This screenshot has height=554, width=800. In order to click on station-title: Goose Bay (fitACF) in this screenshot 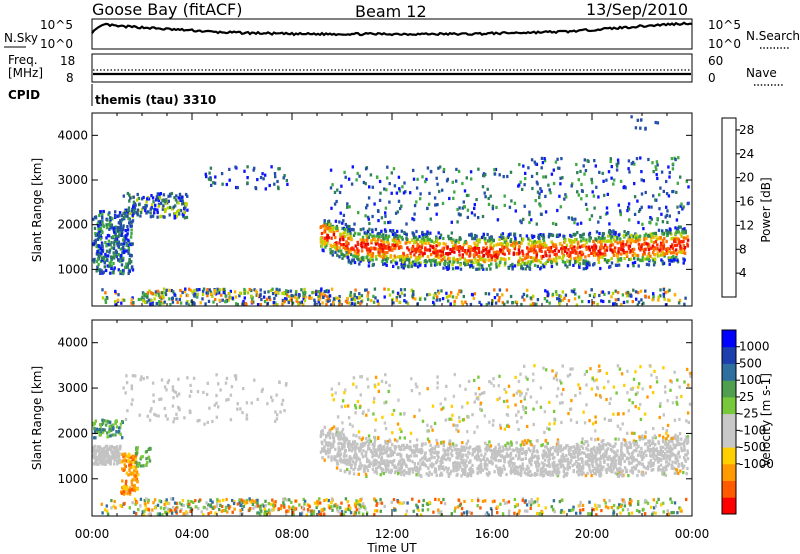, I will do `click(167, 9)`.